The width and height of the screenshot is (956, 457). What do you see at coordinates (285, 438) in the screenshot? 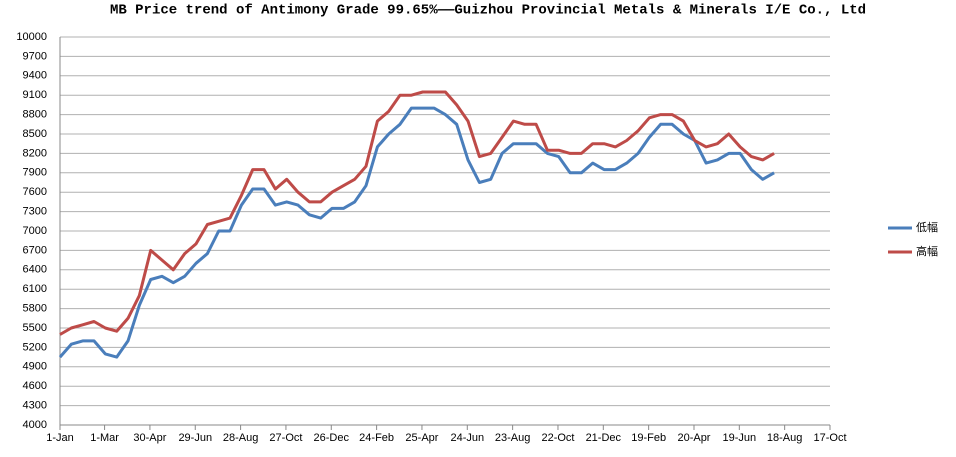
I see `x-tick-label: 27-Oct` at bounding box center [285, 438].